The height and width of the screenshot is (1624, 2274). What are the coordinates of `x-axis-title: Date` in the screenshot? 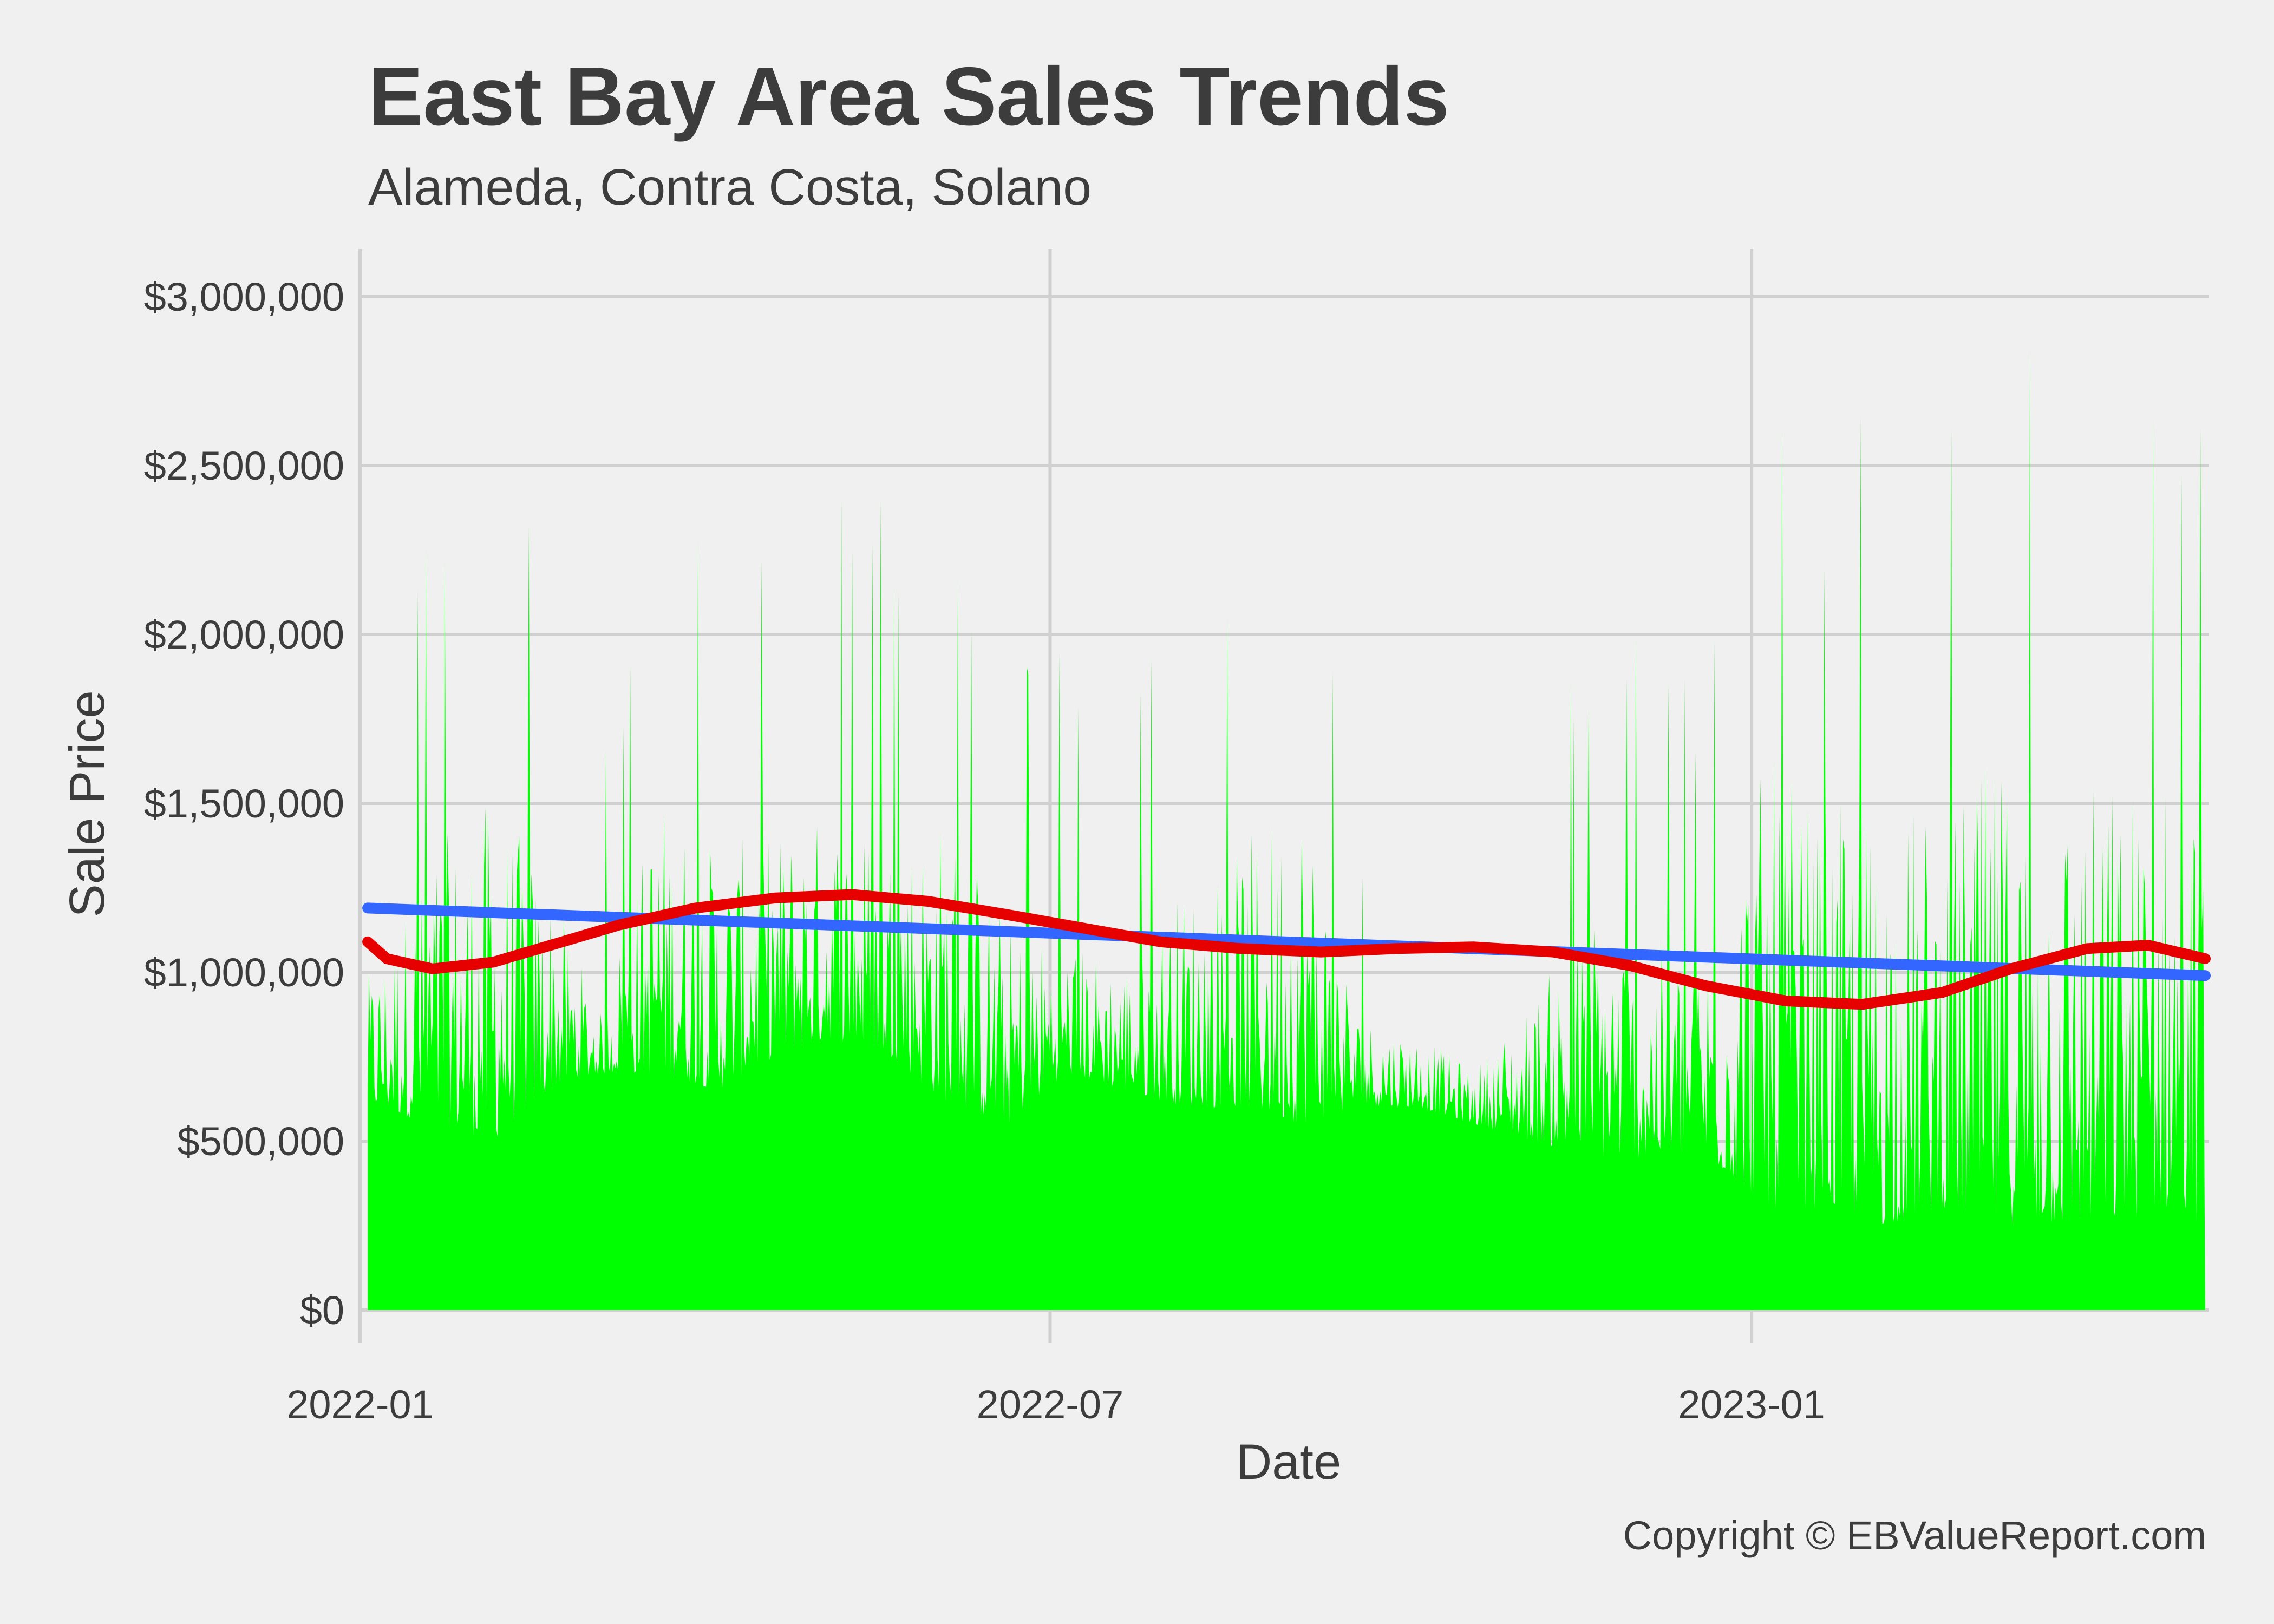 It's located at (1289, 1462).